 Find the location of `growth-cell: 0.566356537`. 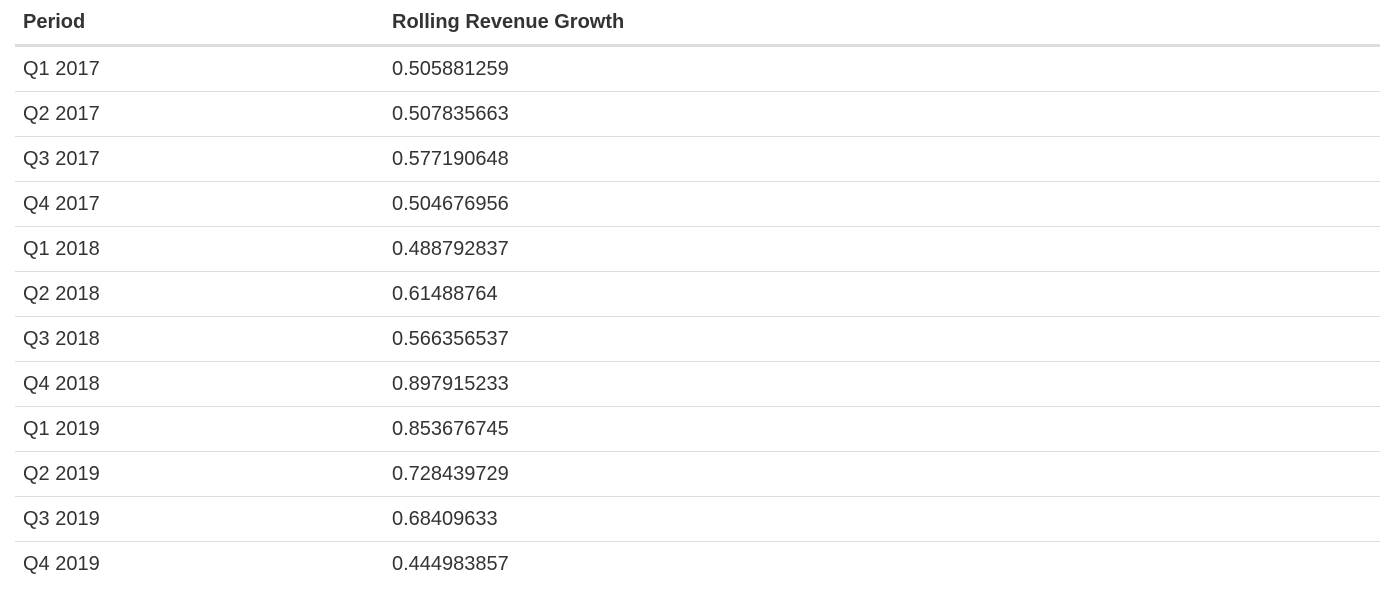

growth-cell: 0.566356537 is located at coordinates (882, 339).